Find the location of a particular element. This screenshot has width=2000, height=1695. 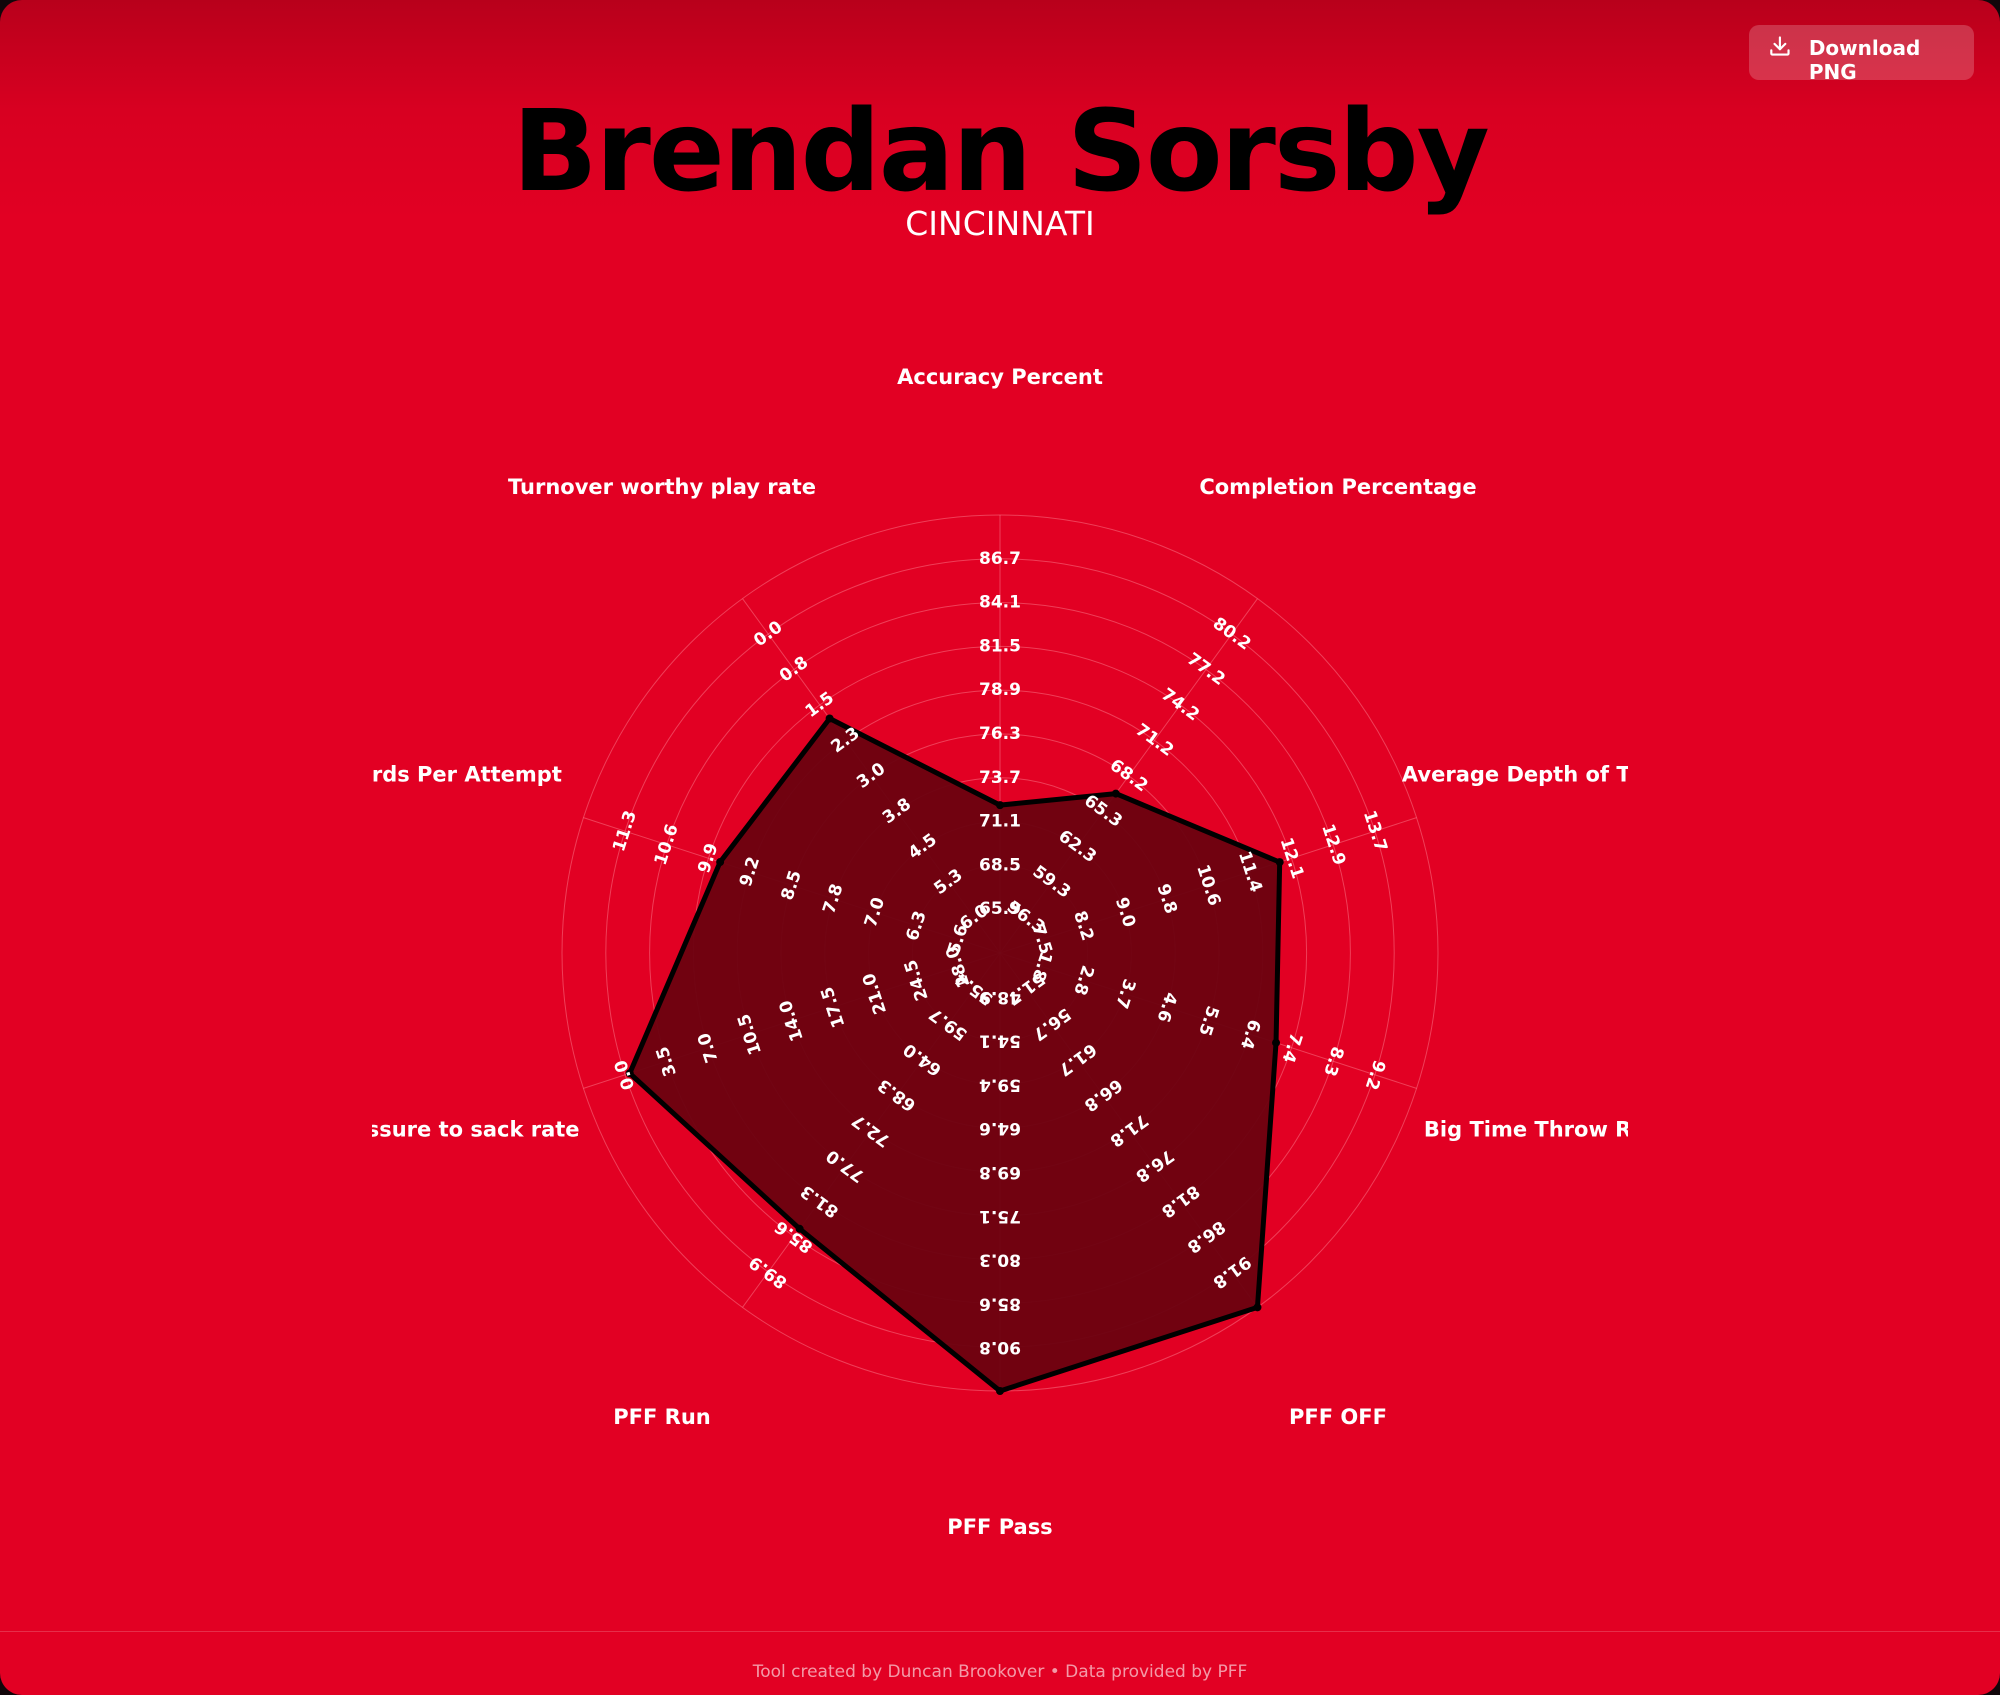

download-png-button: Download PNG is located at coordinates (1861, 54).